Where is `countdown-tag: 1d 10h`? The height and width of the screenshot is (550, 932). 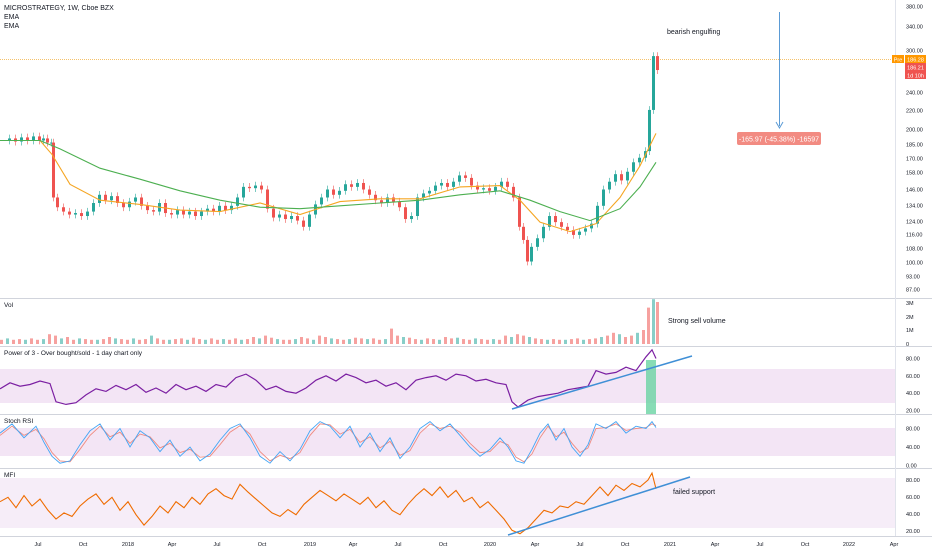
countdown-tag: 1d 10h is located at coordinates (915, 77).